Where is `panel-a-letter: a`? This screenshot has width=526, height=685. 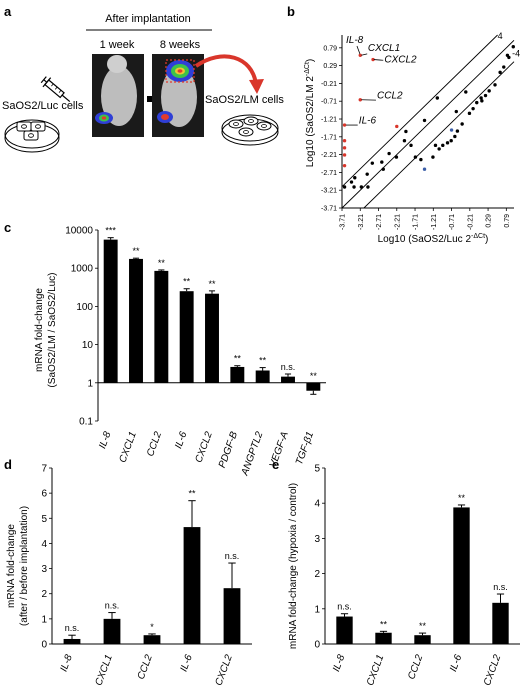
panel-a-letter: a is located at coordinates (8, 11).